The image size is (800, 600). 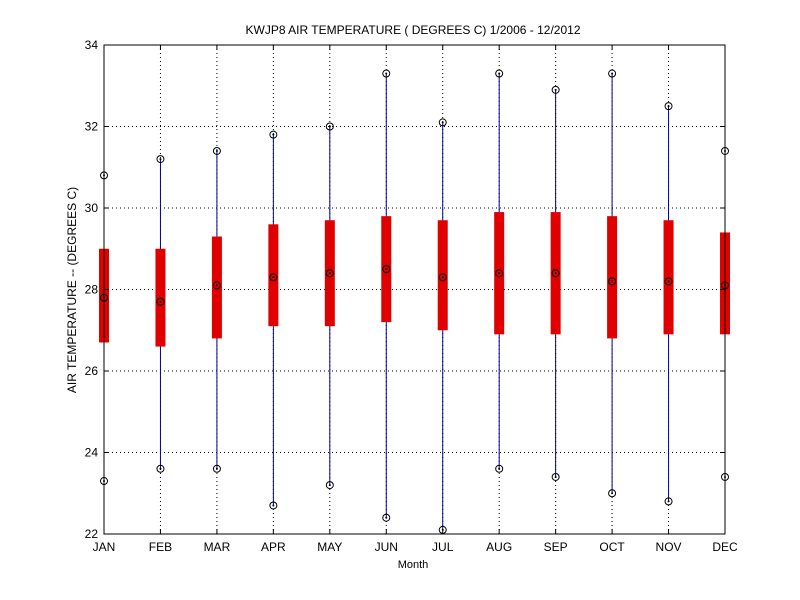 What do you see at coordinates (556, 547) in the screenshot?
I see `x-tick-label: SEP` at bounding box center [556, 547].